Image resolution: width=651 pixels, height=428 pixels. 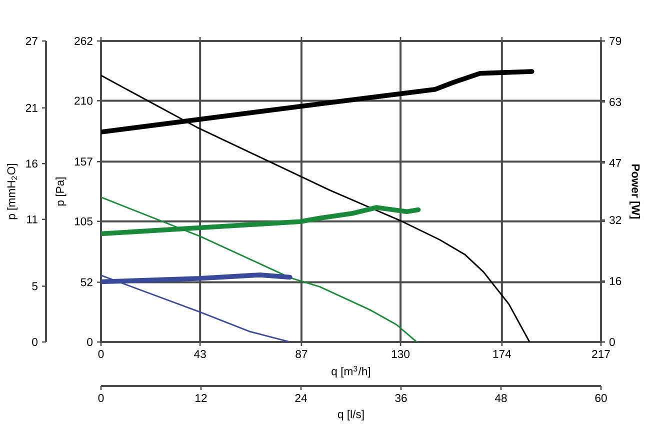 What do you see at coordinates (86, 282) in the screenshot?
I see `y-tick-label: 52` at bounding box center [86, 282].